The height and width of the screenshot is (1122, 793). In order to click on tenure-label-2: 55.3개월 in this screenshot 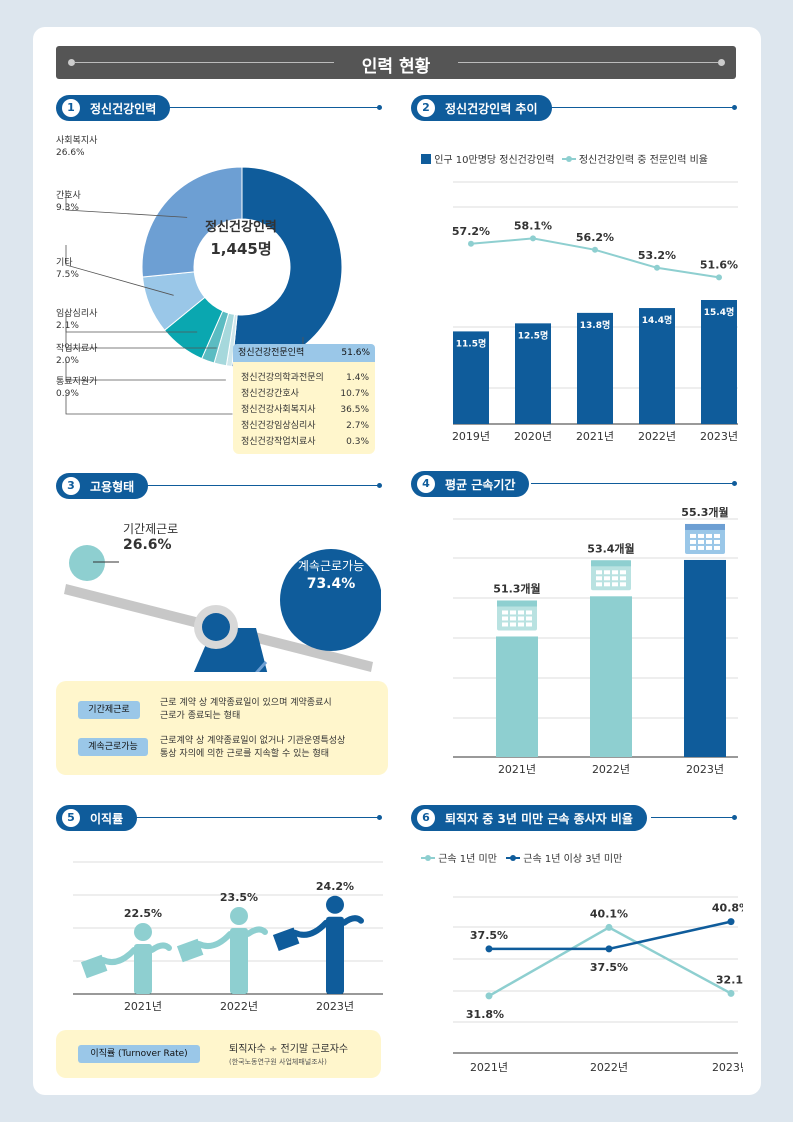, I will do `click(704, 513)`.